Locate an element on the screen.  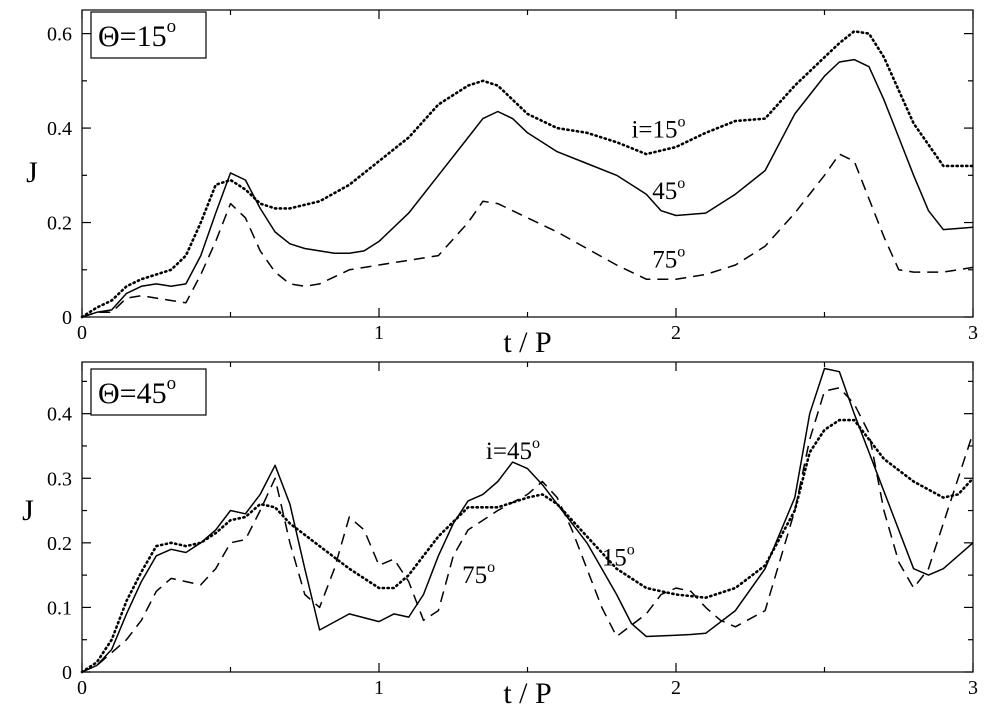
y-tick-label: 0.3 is located at coordinates (59, 479).